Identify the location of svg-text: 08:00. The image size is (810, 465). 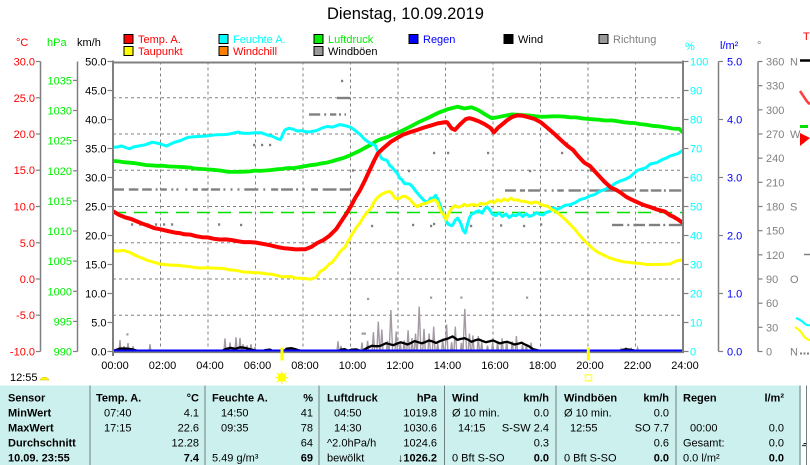
(305, 366).